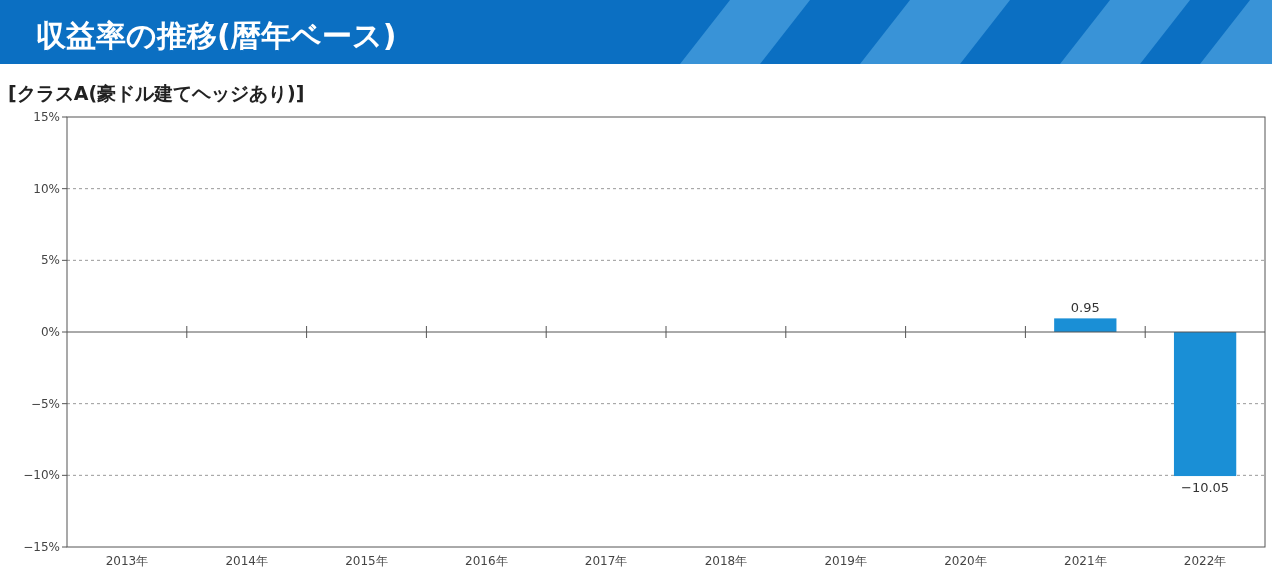 Image resolution: width=1272 pixels, height=573 pixels. Describe the element at coordinates (1205, 561) in the screenshot. I see `x-tick-label: 2022年` at that location.